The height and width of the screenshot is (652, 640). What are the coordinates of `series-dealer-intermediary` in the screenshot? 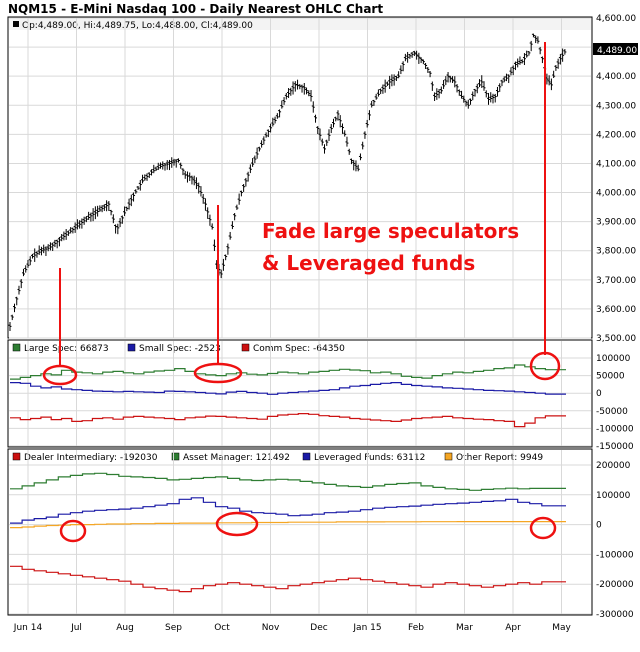 It's located at (288, 579).